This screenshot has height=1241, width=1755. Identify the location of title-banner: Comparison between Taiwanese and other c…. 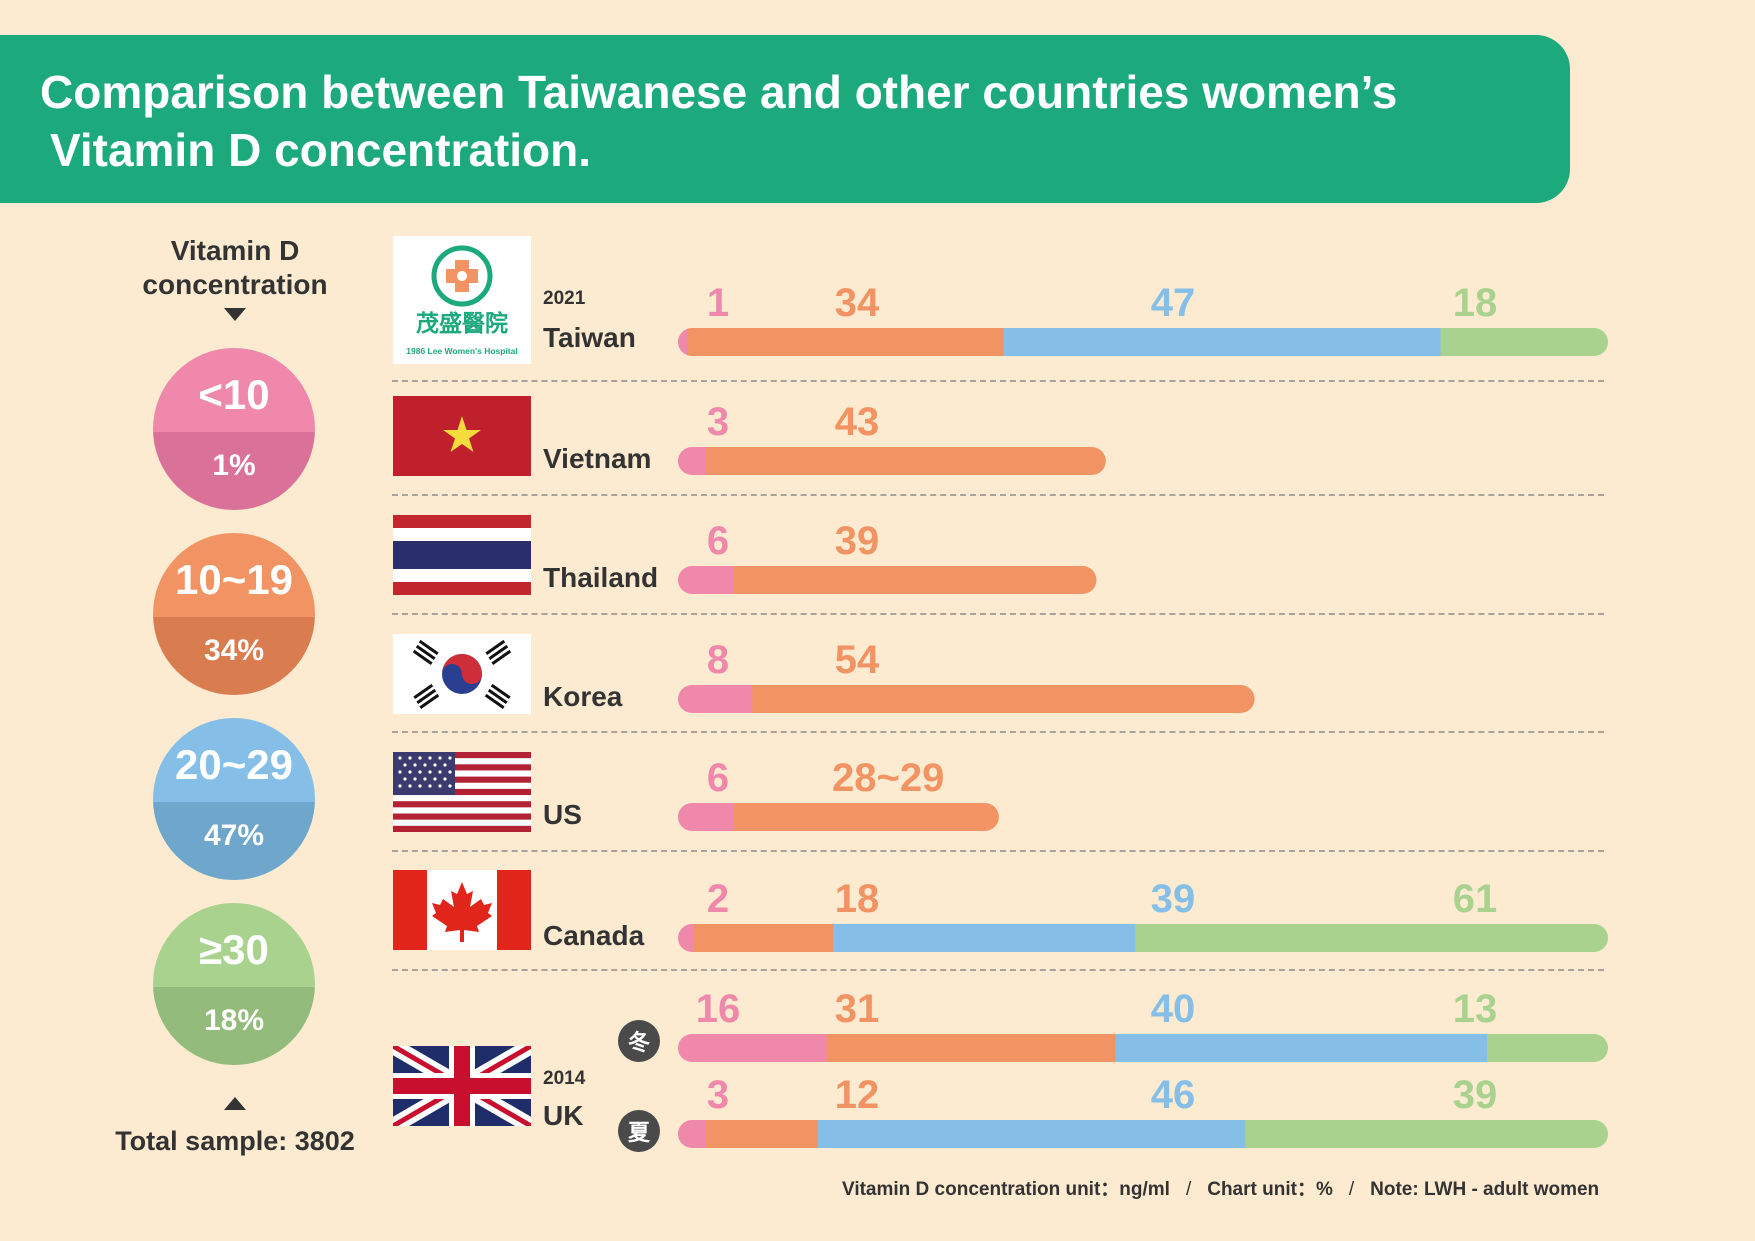
(785, 119).